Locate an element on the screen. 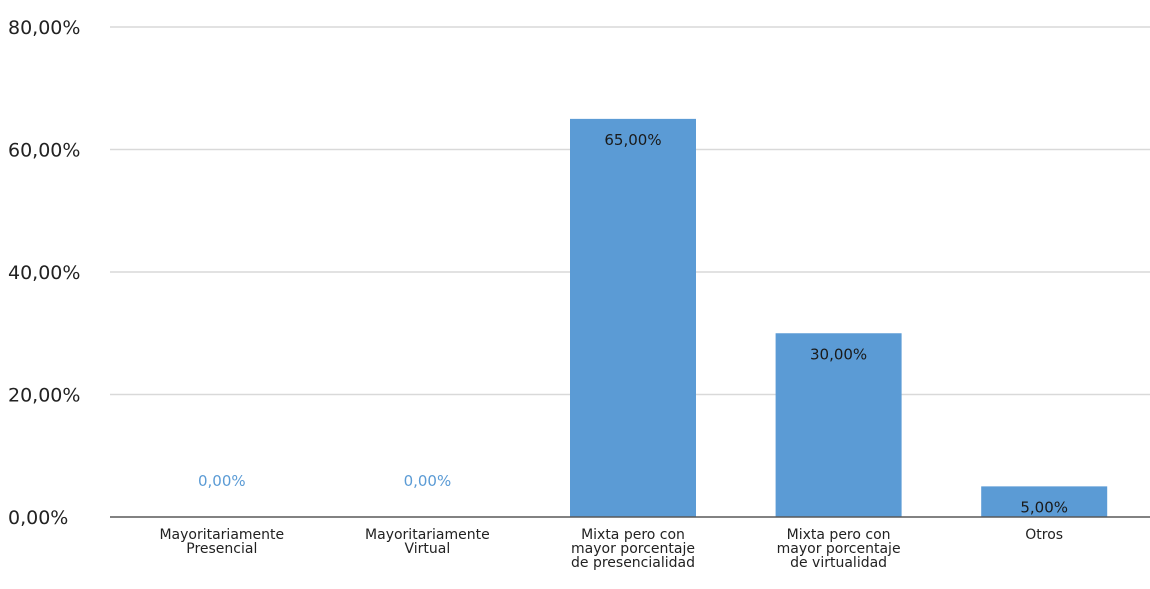  y-tick-label: 60,00% is located at coordinates (44, 151).